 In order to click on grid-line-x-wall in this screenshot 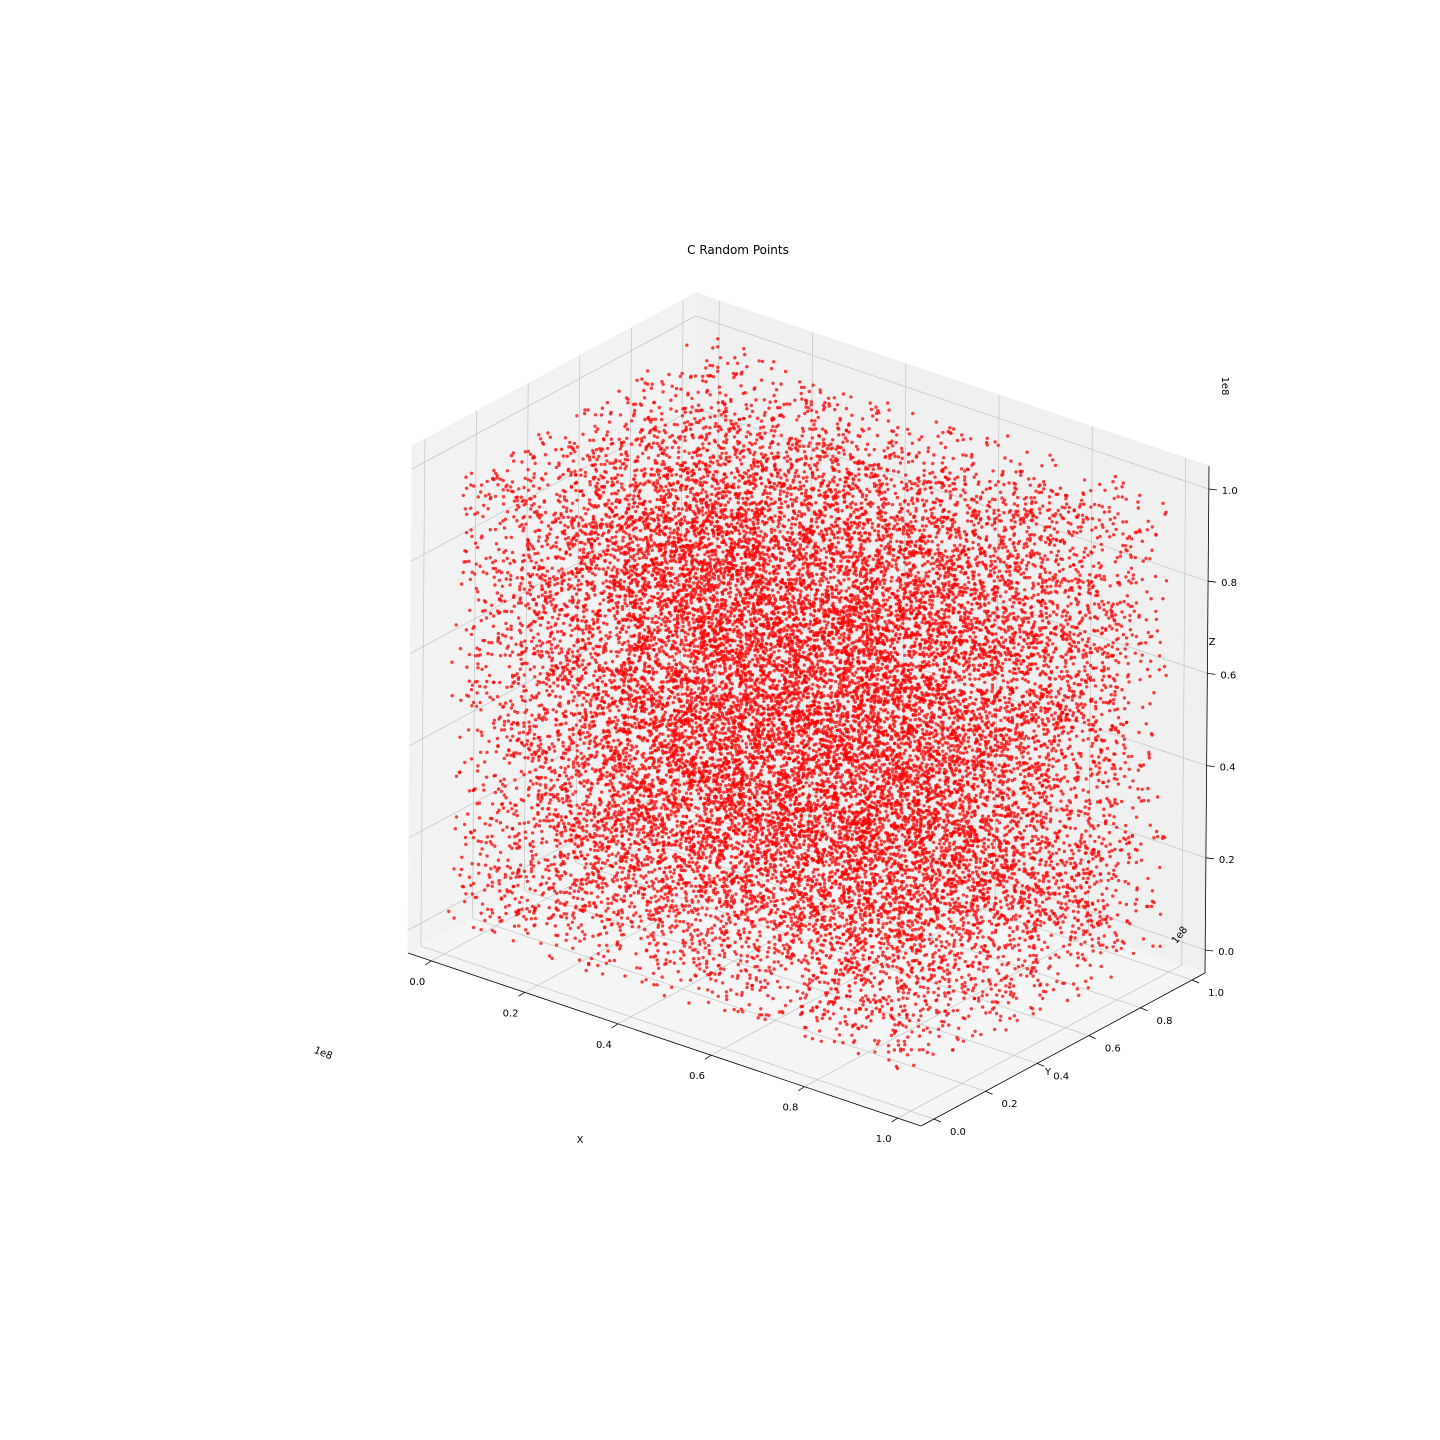, I will do `click(997, 649)`.